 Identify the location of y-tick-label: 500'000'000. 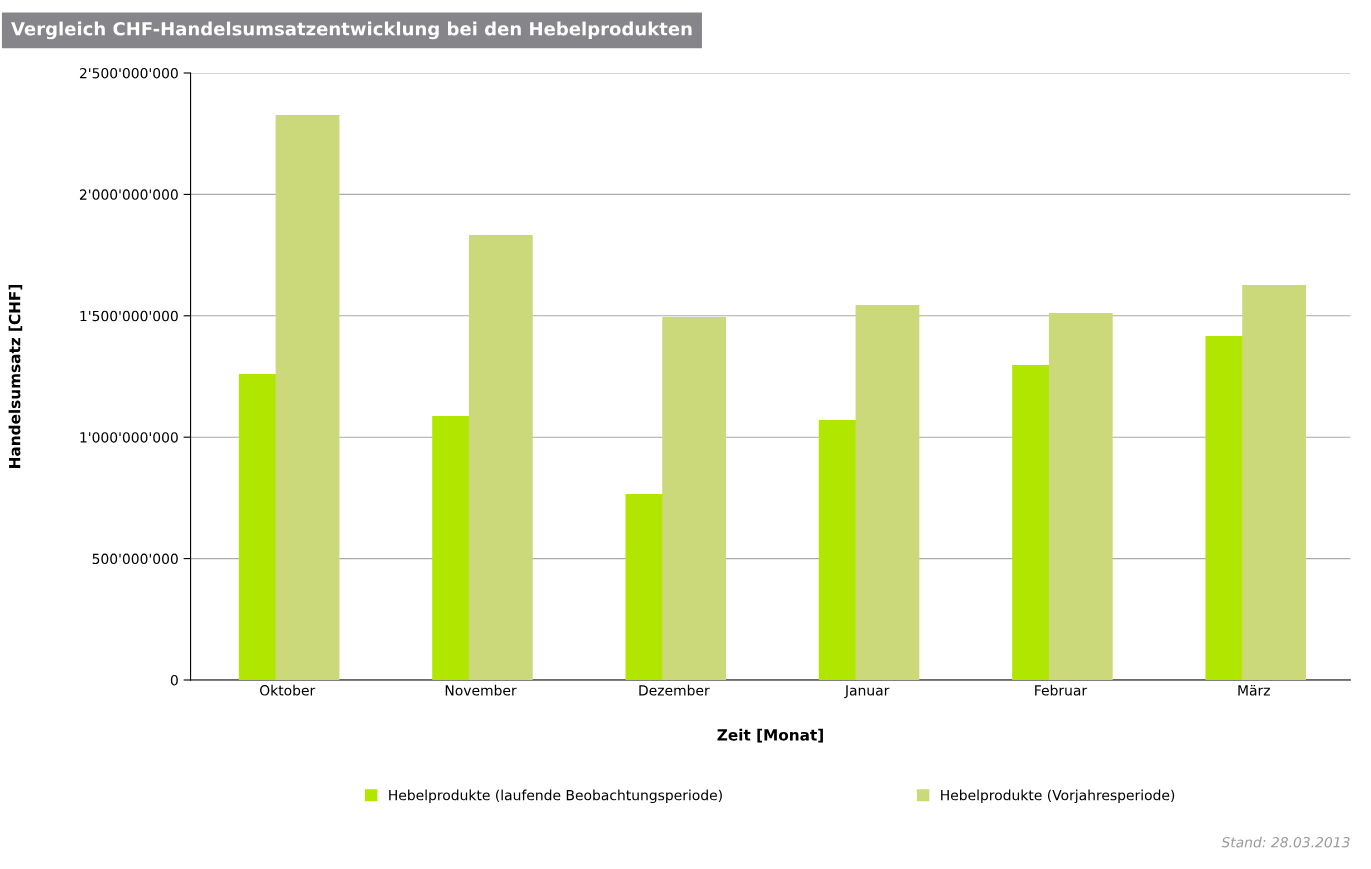
(135, 559).